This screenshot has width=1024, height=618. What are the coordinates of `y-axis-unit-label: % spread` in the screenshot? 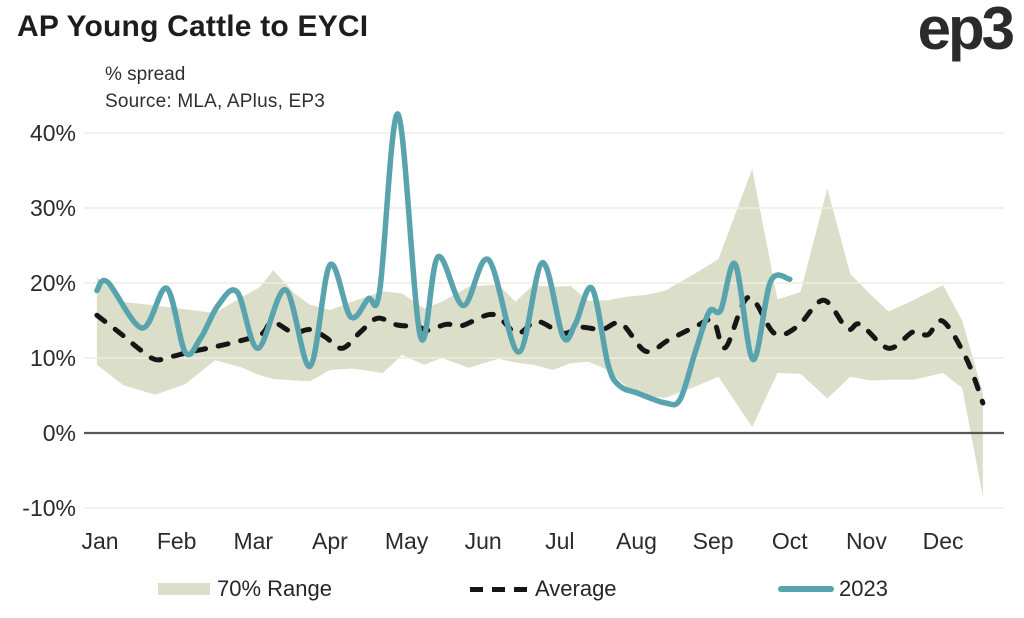 It's located at (145, 74).